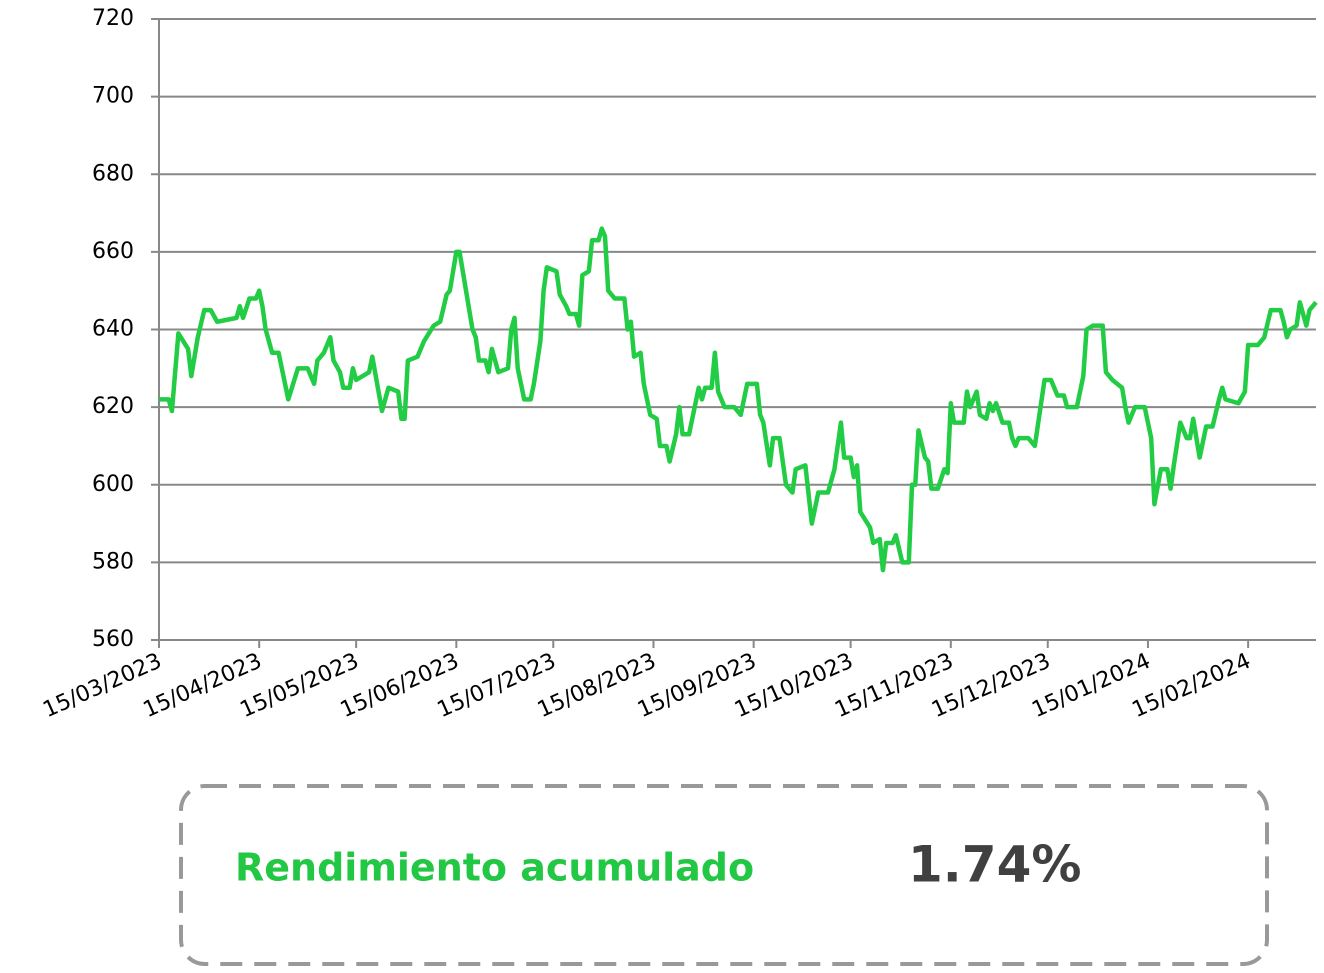  What do you see at coordinates (113, 561) in the screenshot?
I see `y-tick-label: 580` at bounding box center [113, 561].